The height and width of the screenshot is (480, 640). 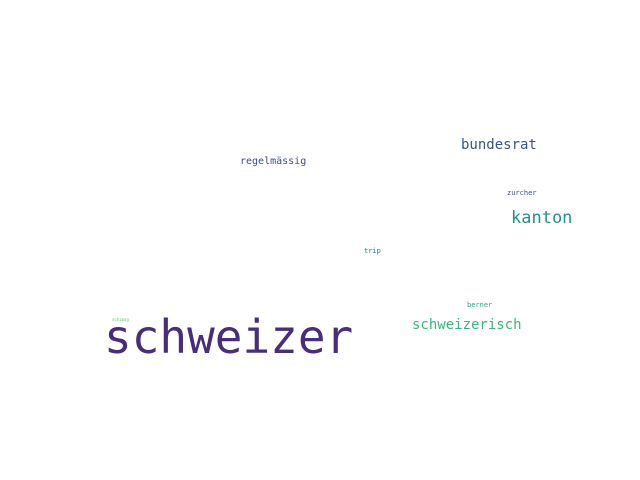 What do you see at coordinates (499, 145) in the screenshot?
I see `word-bundesrat: bundesrat` at bounding box center [499, 145].